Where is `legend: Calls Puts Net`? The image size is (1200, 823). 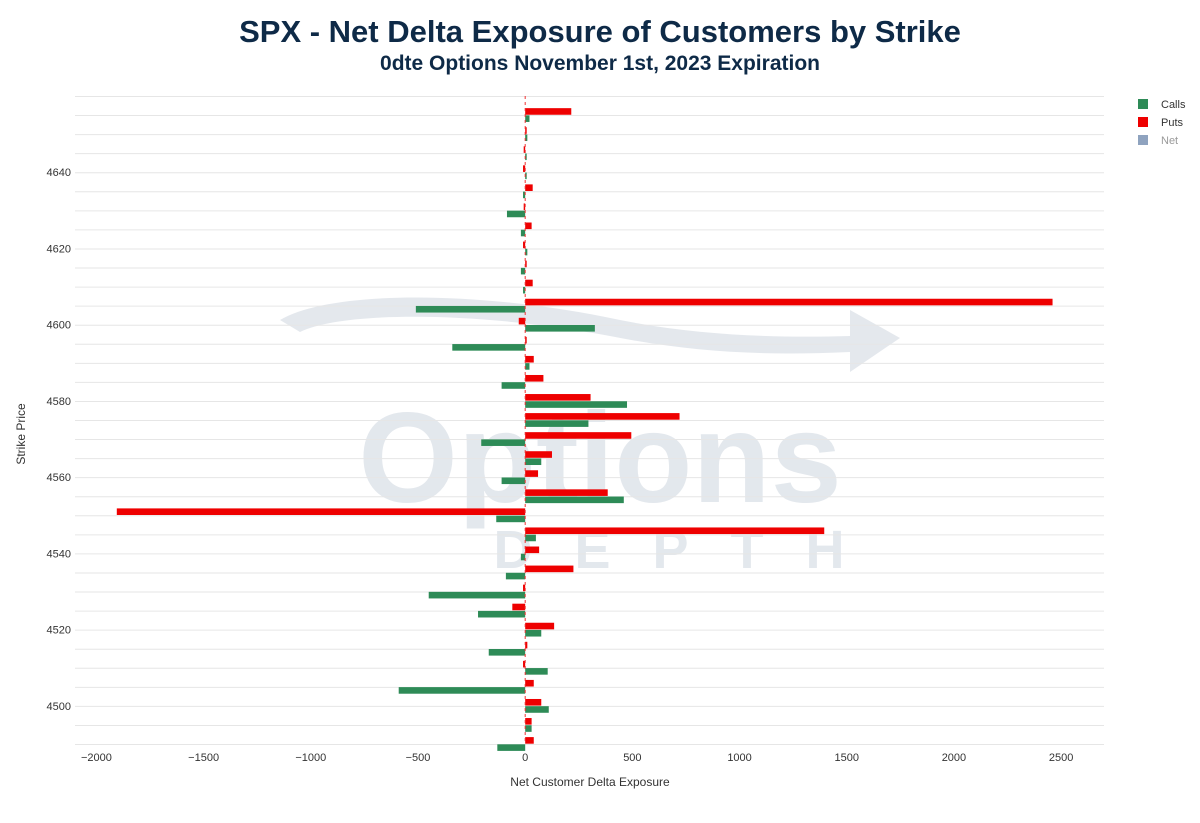 legend: Calls Puts Net is located at coordinates (1162, 123).